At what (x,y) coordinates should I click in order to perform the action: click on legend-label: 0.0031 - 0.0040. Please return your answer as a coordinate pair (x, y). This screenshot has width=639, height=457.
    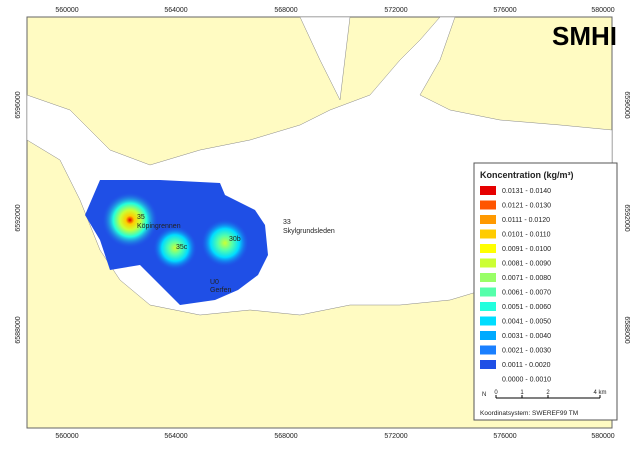
    Looking at the image, I should click on (526, 336).